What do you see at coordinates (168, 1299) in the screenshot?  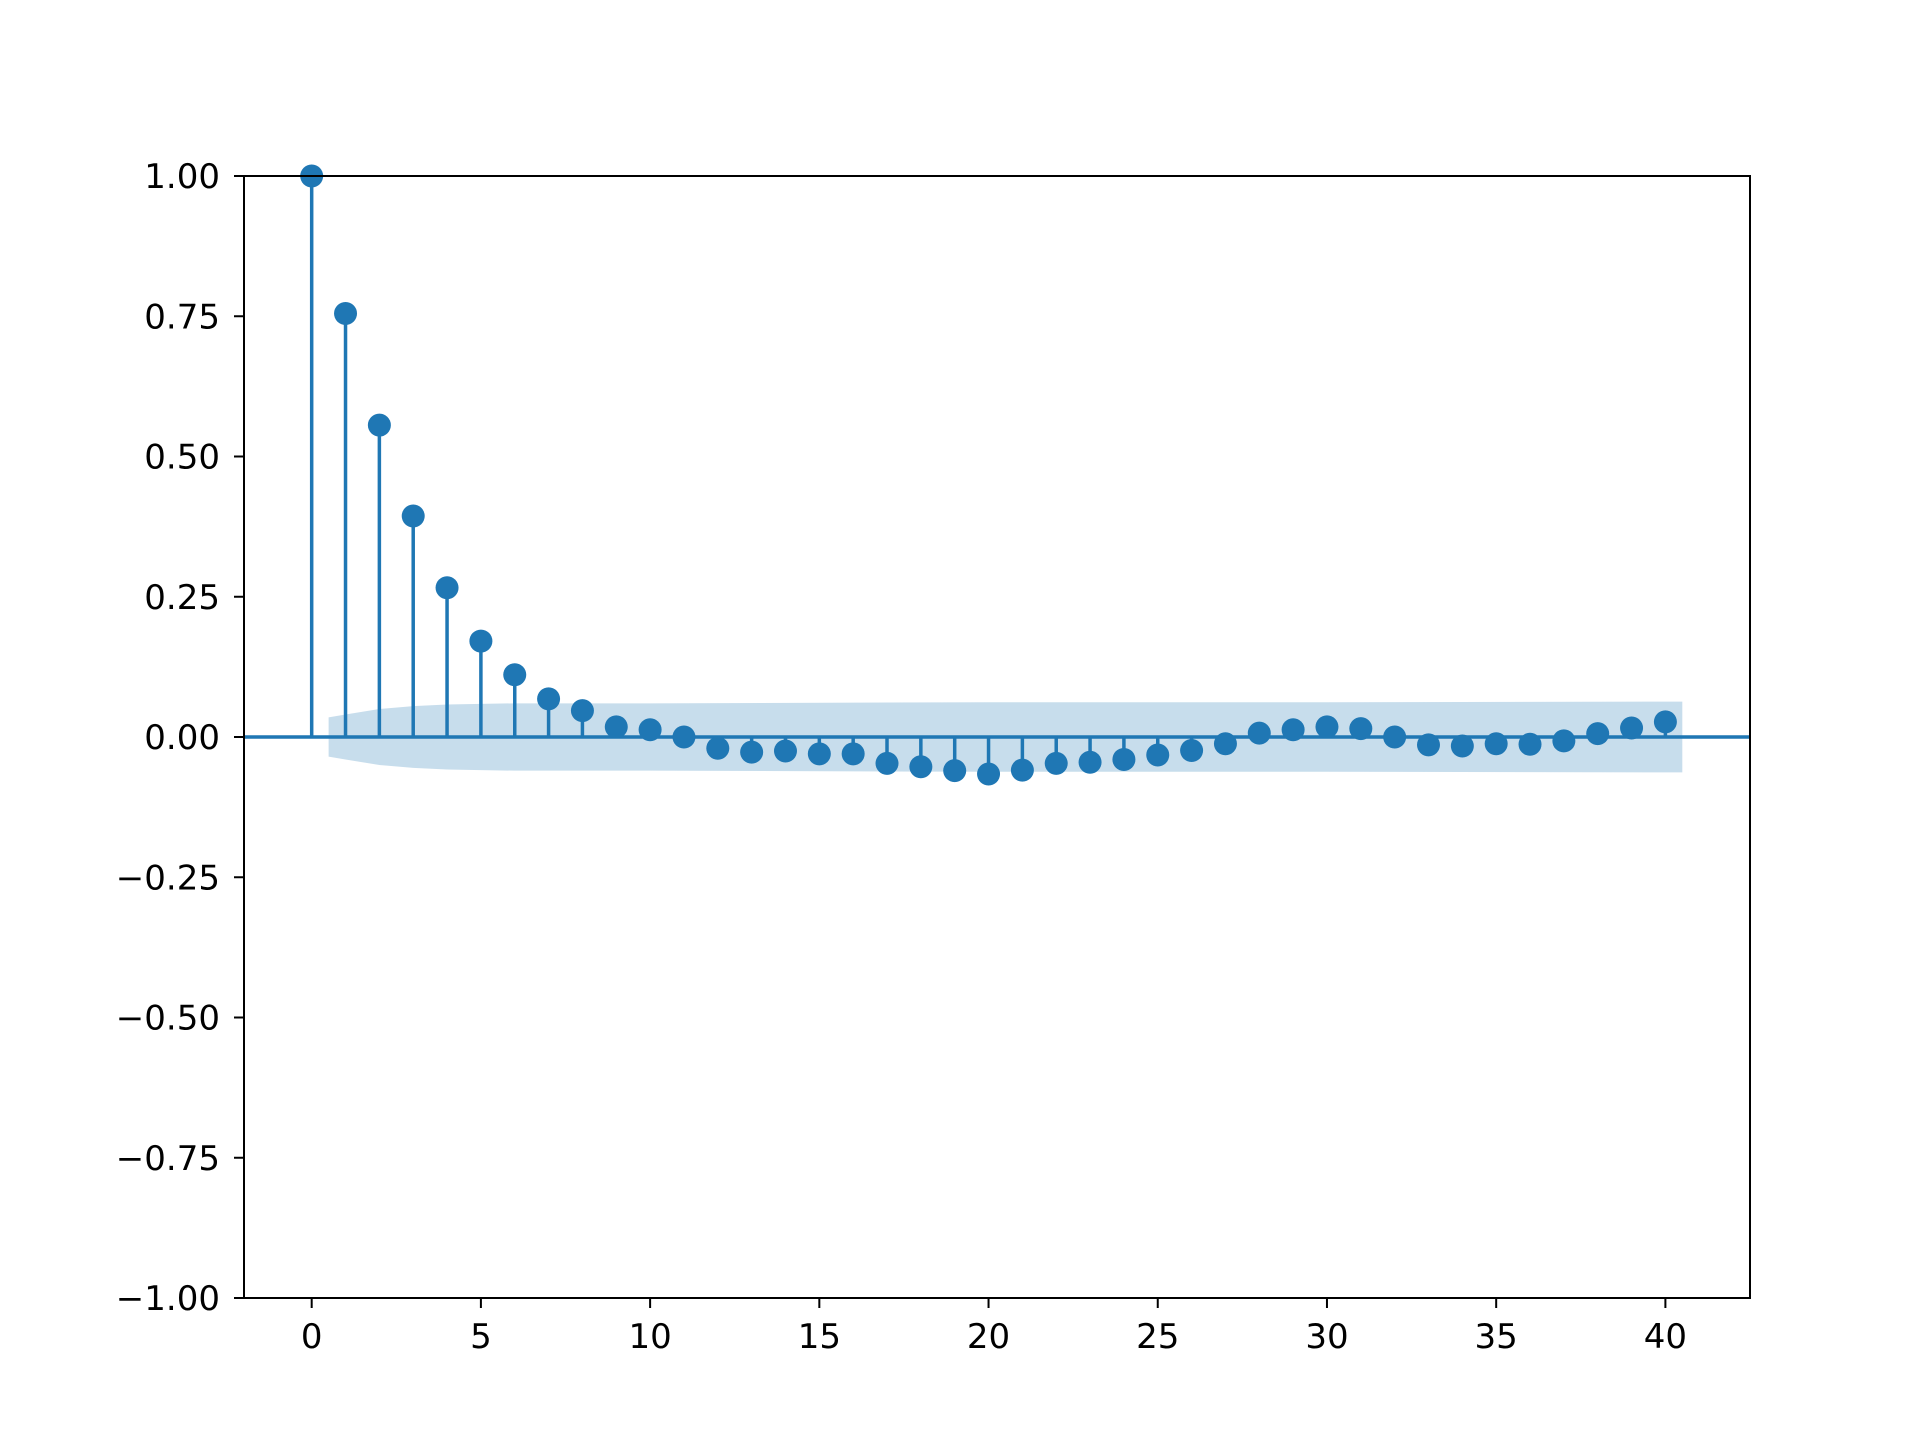 I see `y-tick-label-8: −1.00` at bounding box center [168, 1299].